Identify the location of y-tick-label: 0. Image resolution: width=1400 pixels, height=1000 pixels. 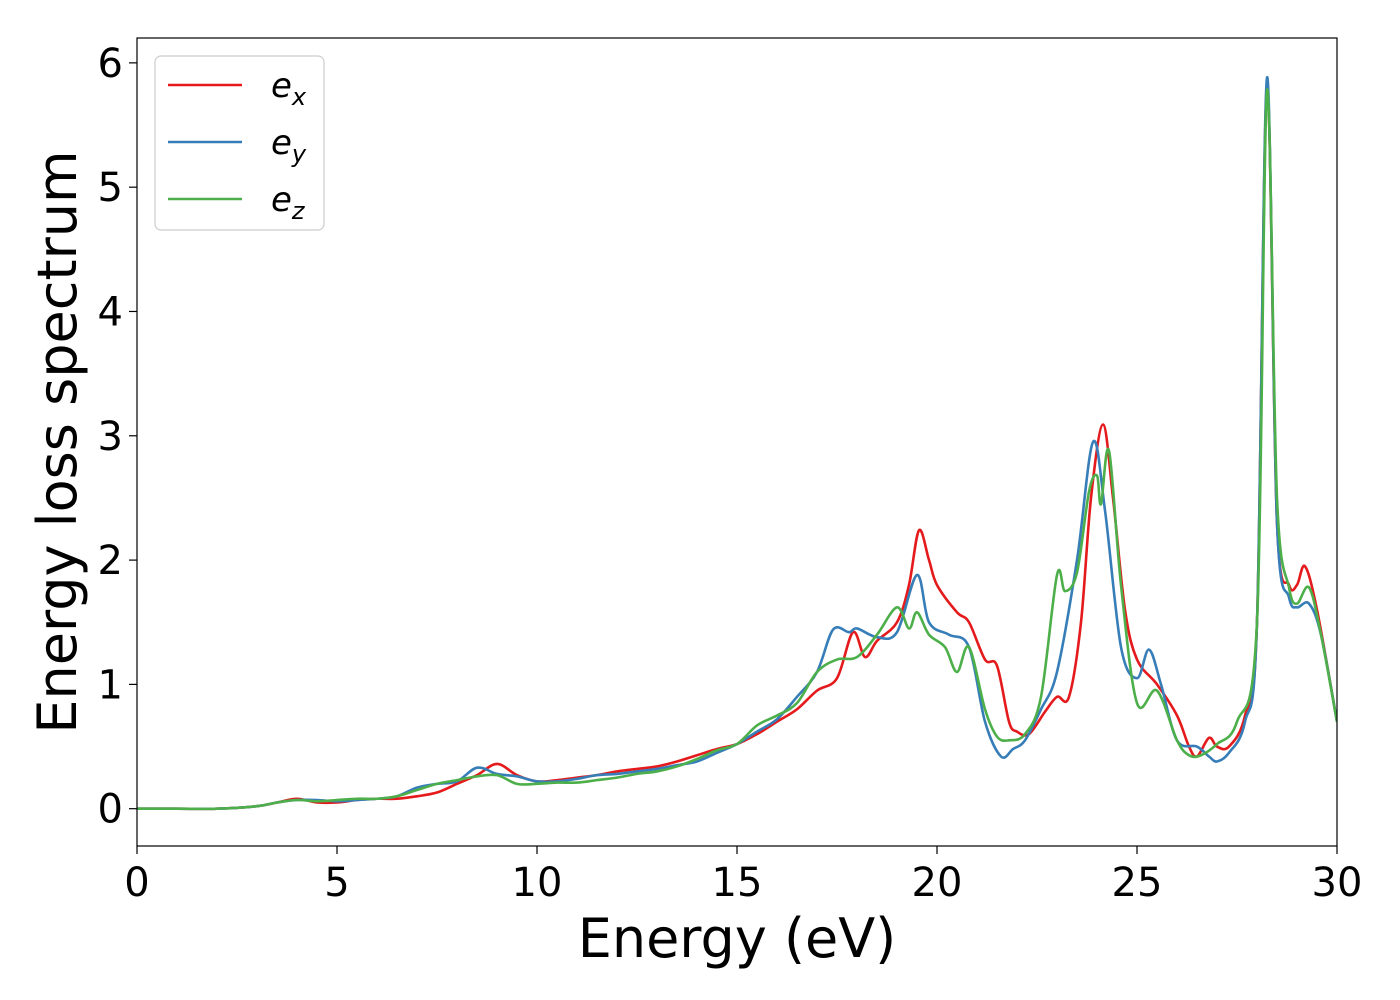
(110, 810).